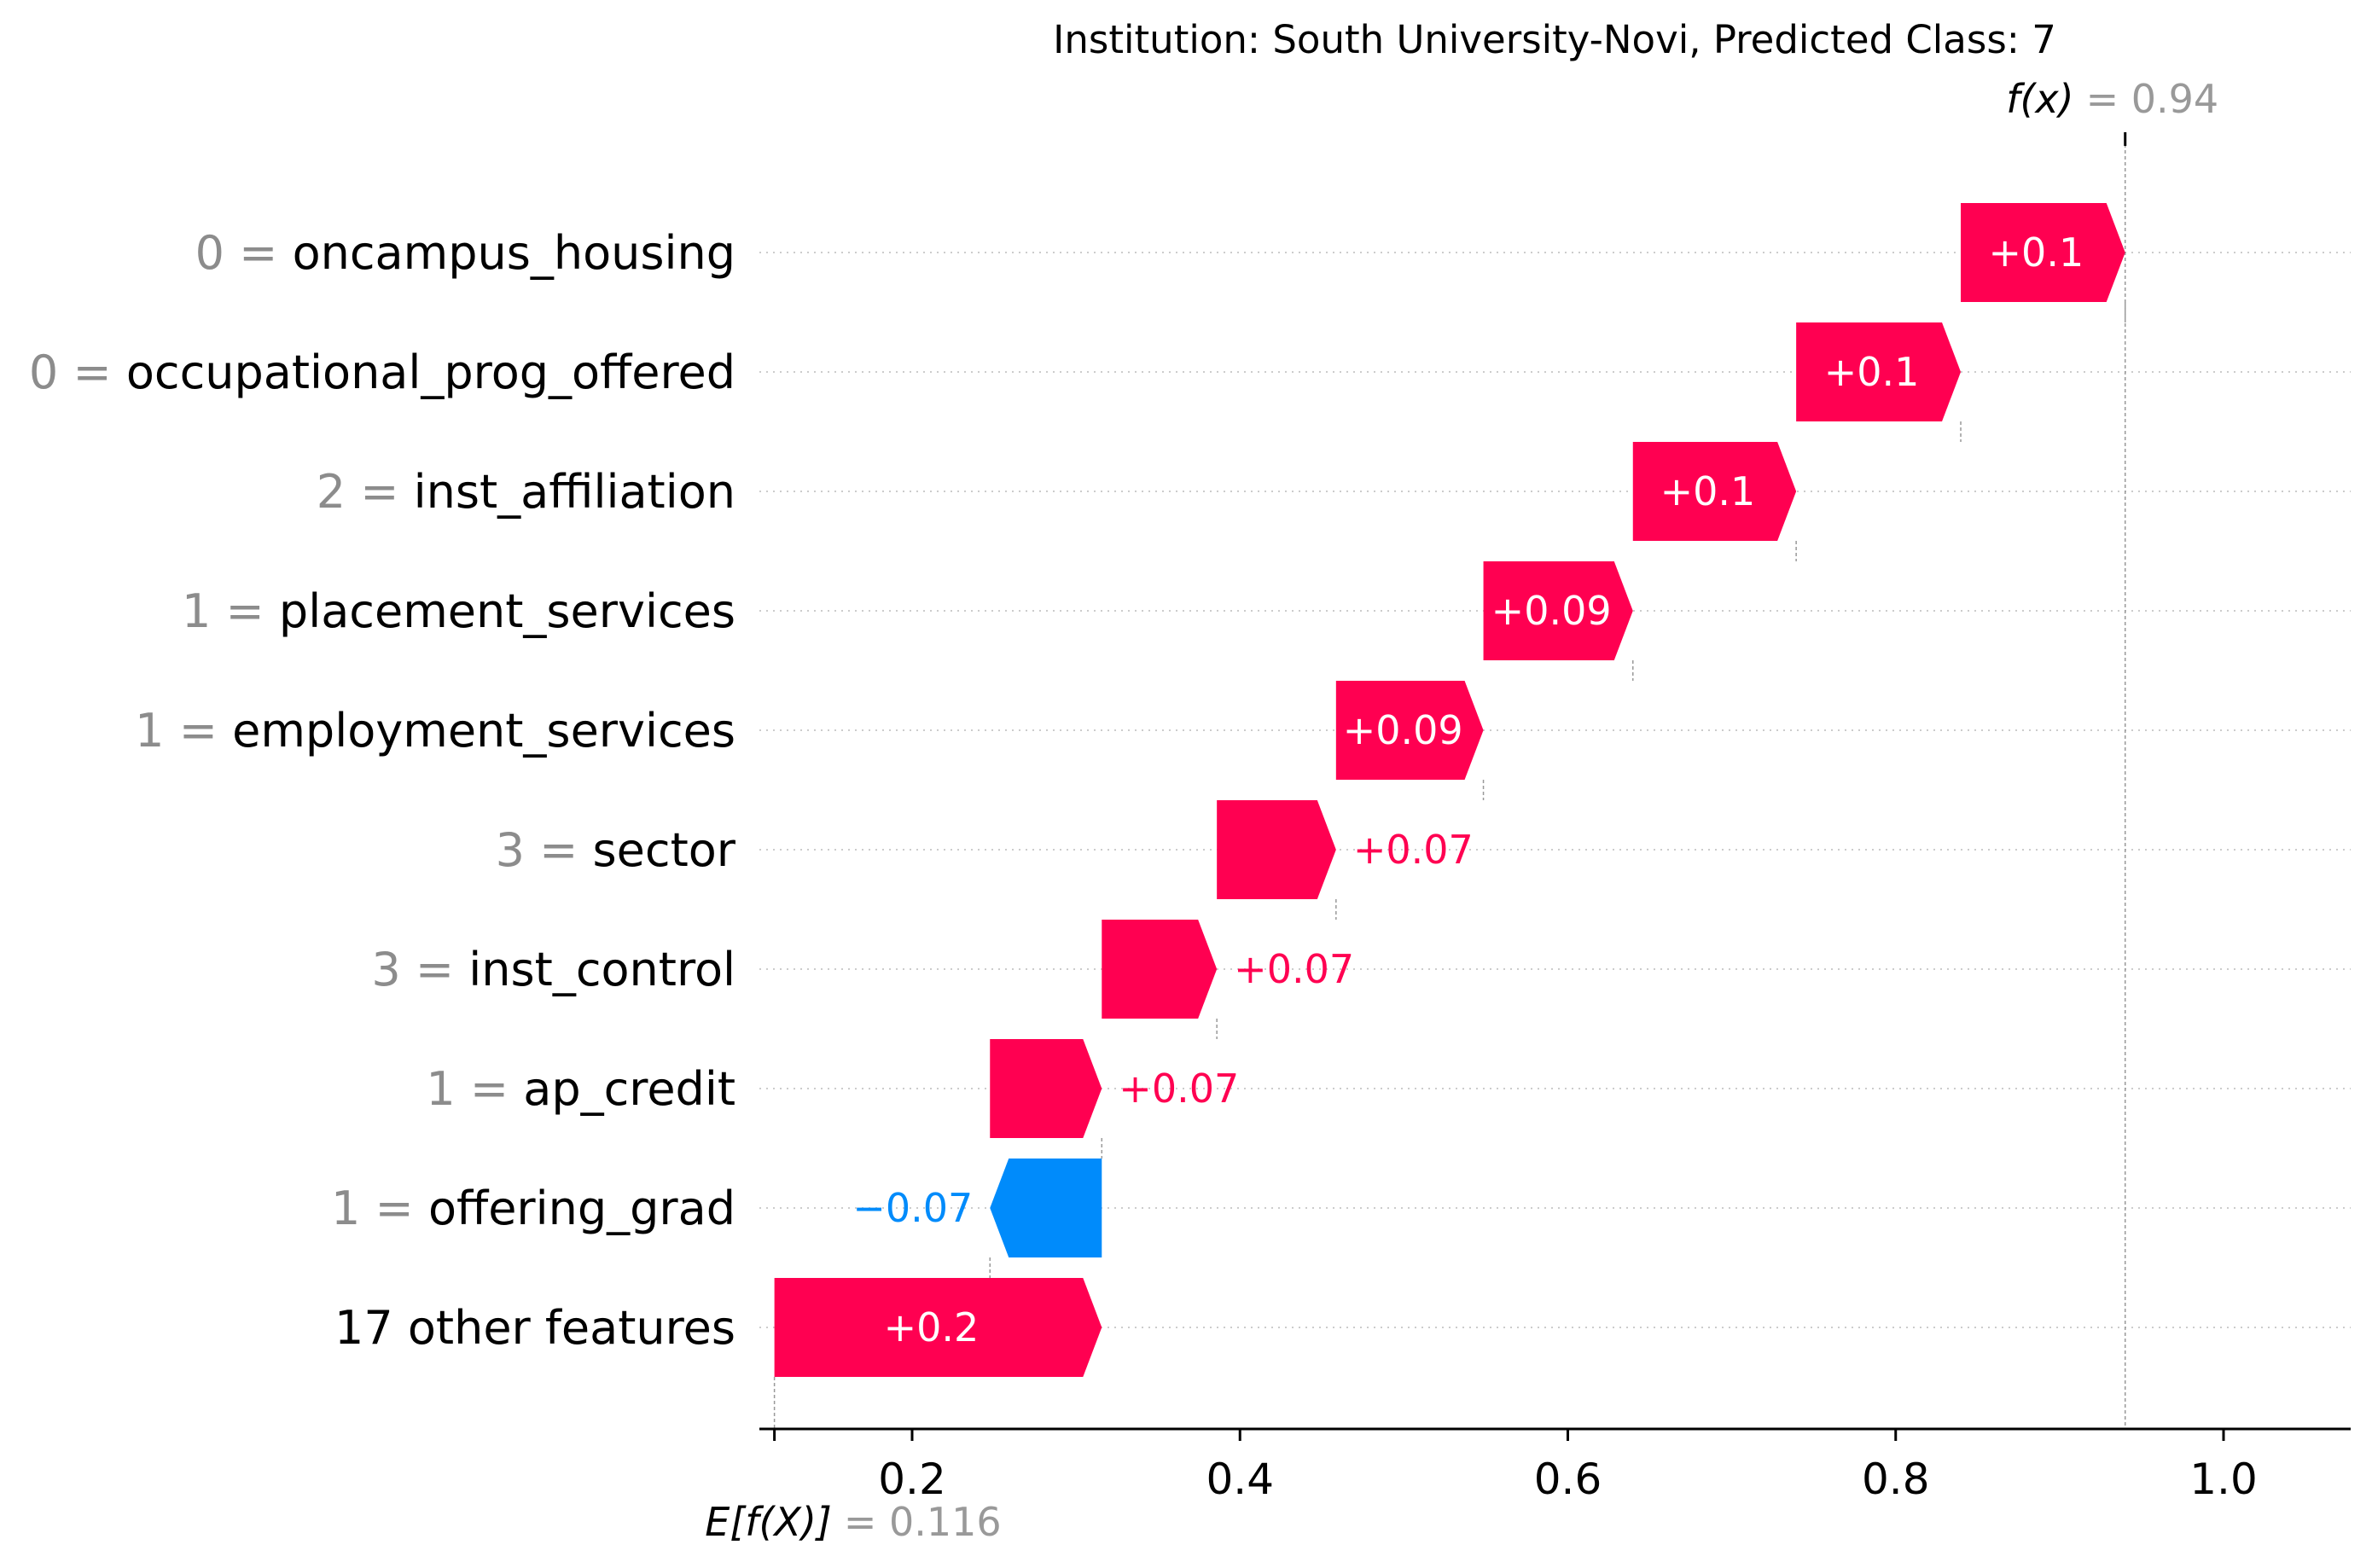  I want to click on bar-inst-control, so click(1160, 969).